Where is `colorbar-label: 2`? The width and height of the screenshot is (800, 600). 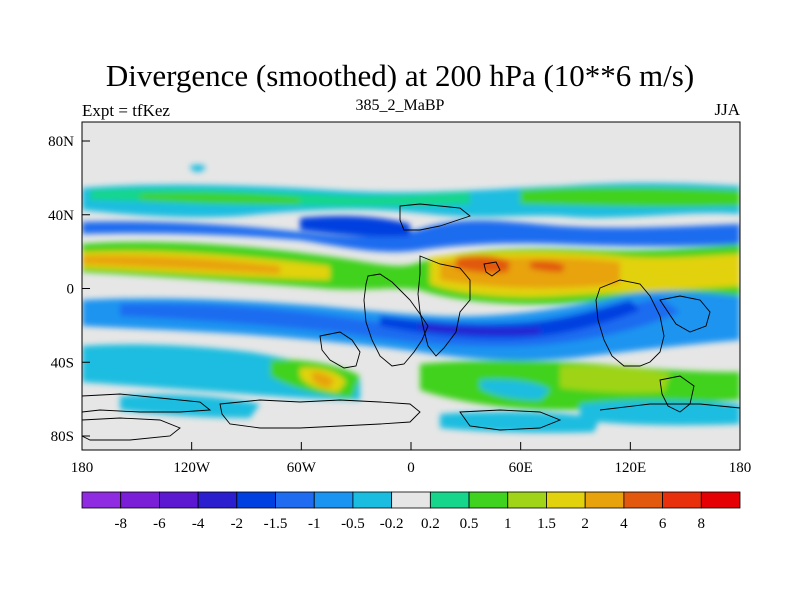 colorbar-label: 2 is located at coordinates (585, 524).